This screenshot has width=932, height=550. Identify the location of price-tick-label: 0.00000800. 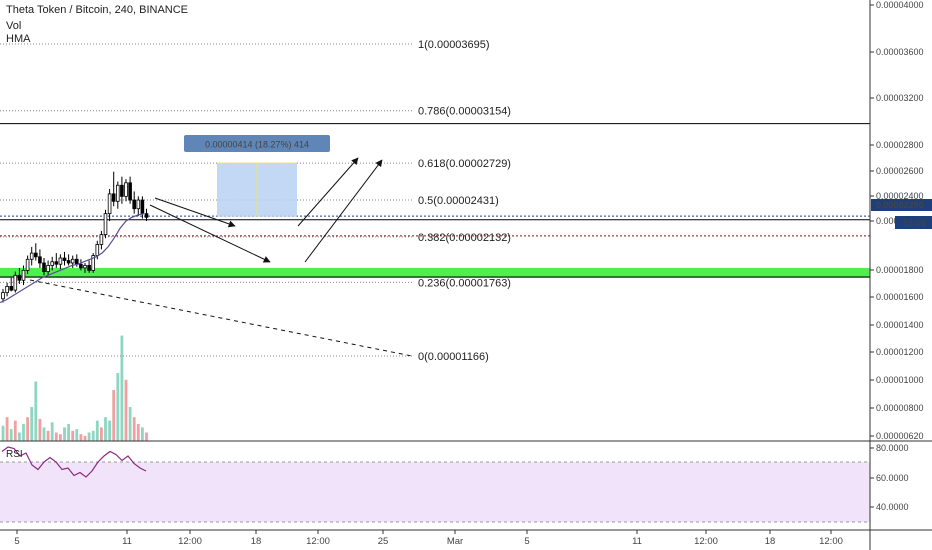
(900, 408).